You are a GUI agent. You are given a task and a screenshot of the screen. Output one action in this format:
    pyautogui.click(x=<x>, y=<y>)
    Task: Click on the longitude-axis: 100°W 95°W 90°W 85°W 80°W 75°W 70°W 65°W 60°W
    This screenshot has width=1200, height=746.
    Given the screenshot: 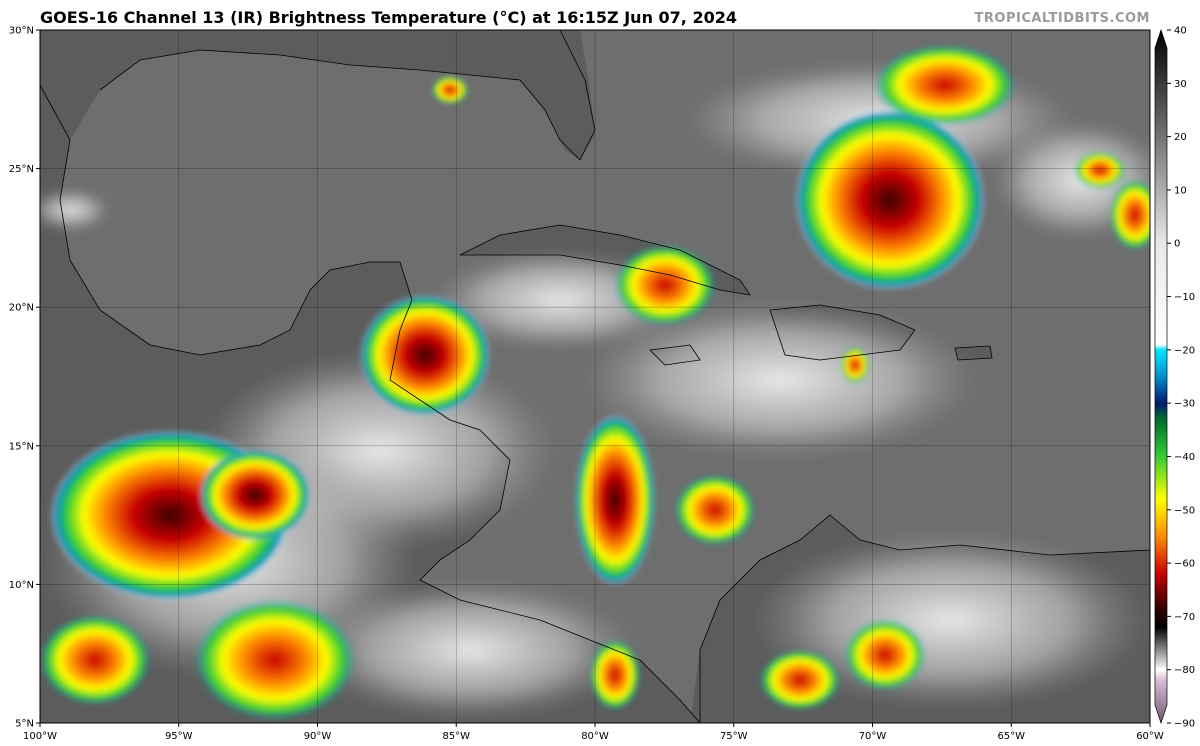 What is the action you would take?
    pyautogui.click(x=593, y=732)
    